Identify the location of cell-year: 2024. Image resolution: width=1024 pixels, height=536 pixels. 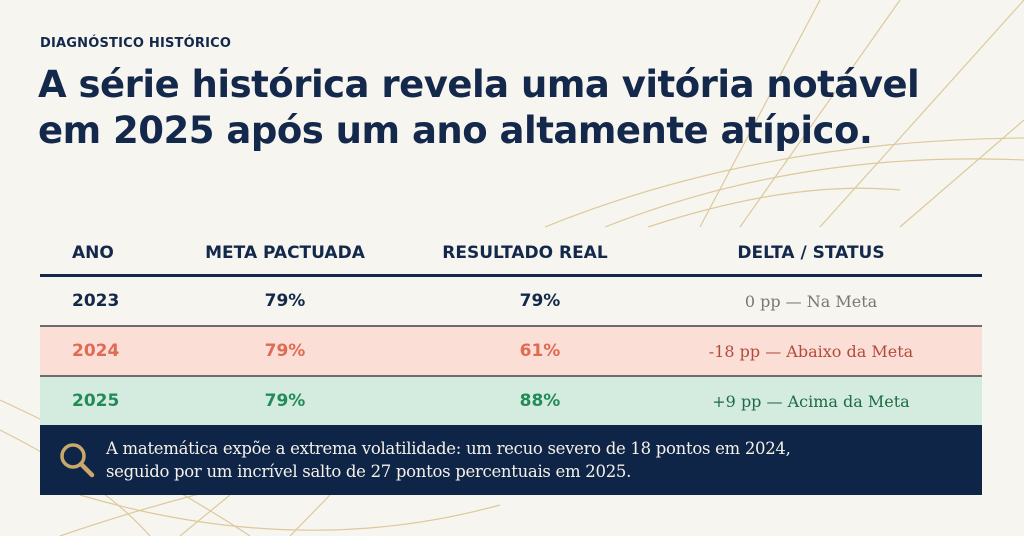
(96, 351).